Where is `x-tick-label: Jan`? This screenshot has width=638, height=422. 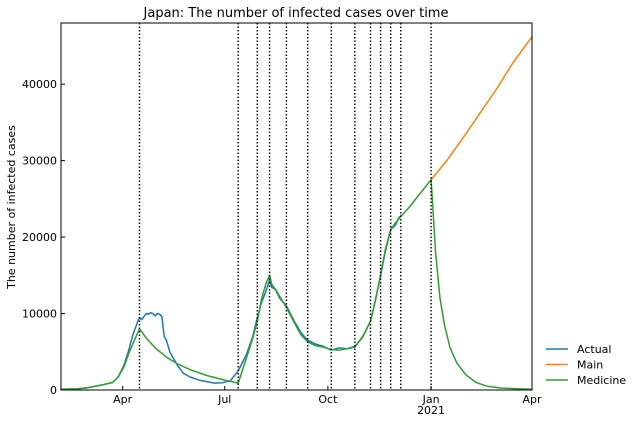 x-tick-label: Jan is located at coordinates (431, 399).